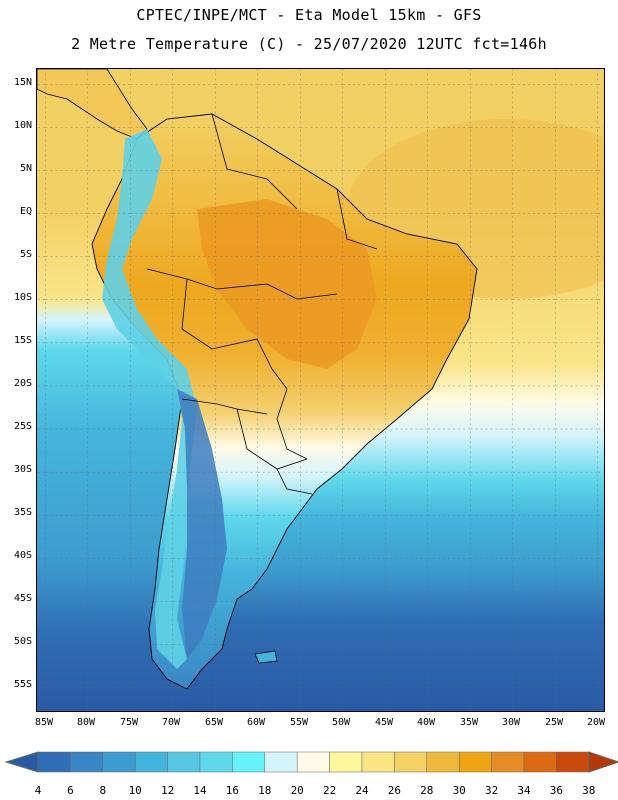  I want to click on legend-arrow-high, so click(603, 762).